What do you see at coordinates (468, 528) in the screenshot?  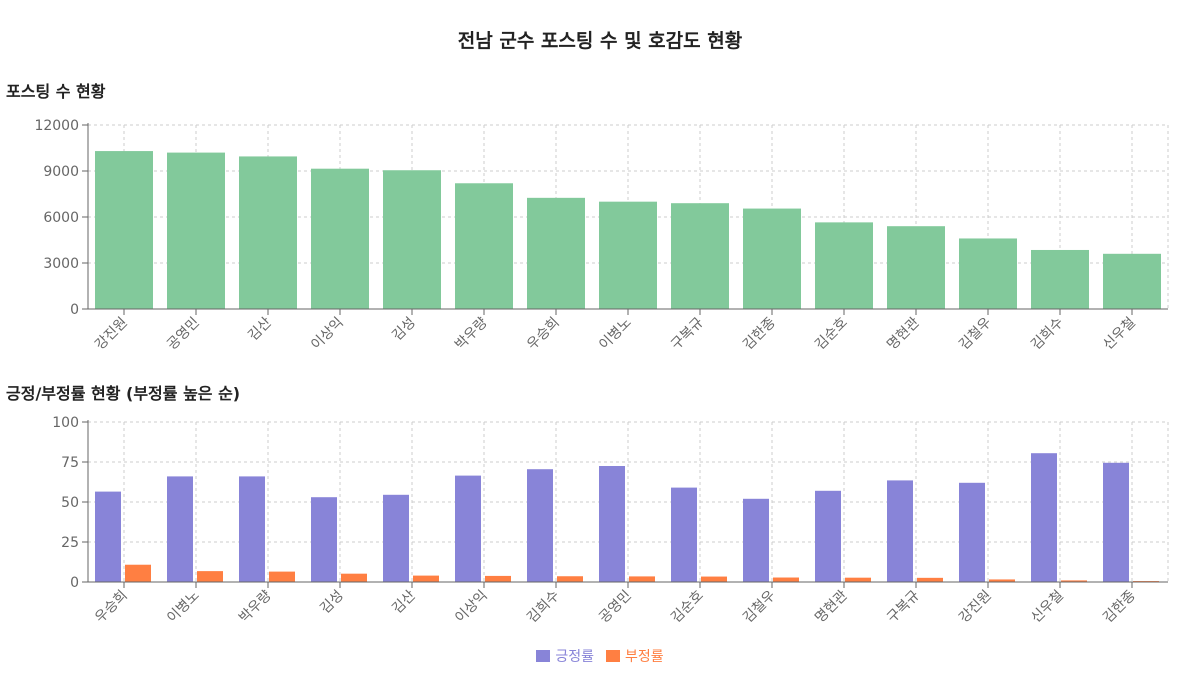 I see `bar-series-0-이상익` at bounding box center [468, 528].